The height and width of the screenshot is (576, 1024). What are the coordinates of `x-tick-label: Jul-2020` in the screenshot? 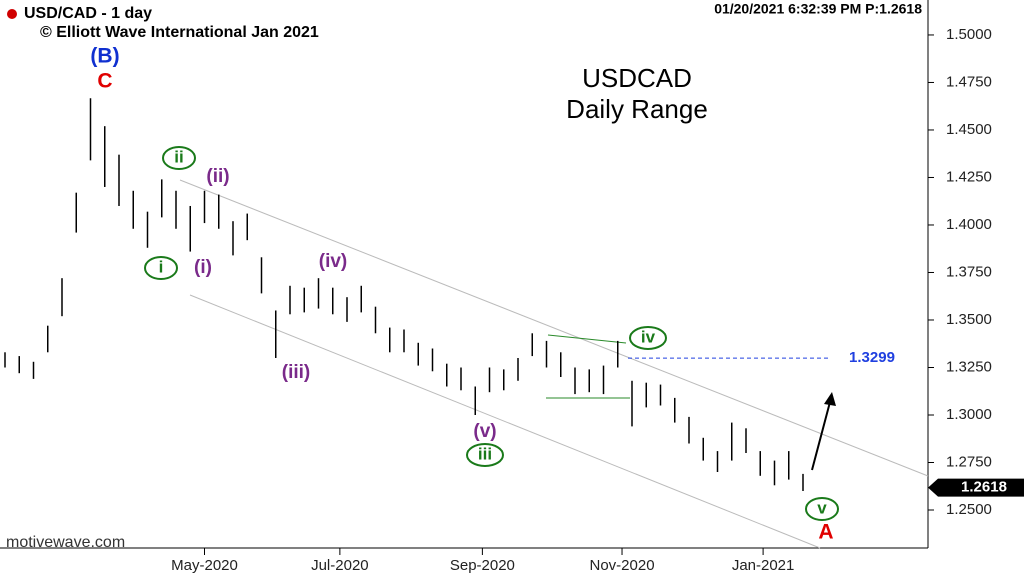 It's located at (340, 565).